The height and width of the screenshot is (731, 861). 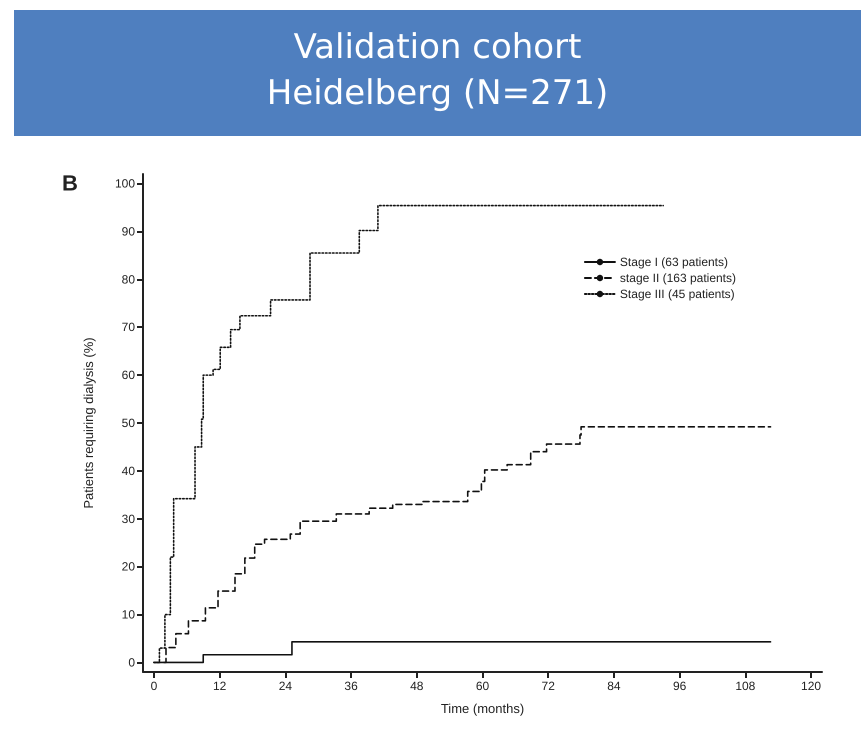 I want to click on y-tick-label: 80, so click(x=129, y=279).